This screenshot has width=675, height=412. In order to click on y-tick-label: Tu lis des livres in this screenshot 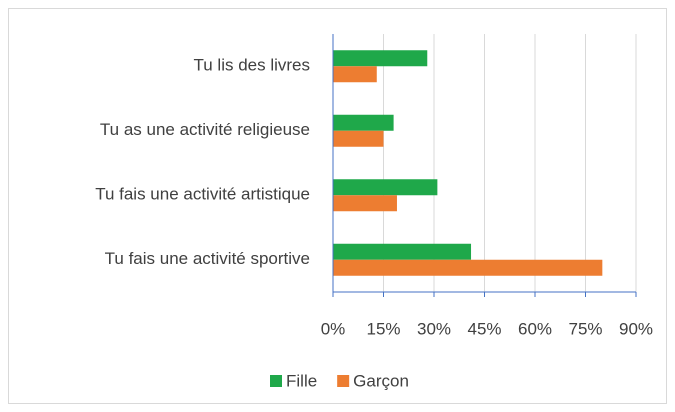, I will do `click(251, 65)`.